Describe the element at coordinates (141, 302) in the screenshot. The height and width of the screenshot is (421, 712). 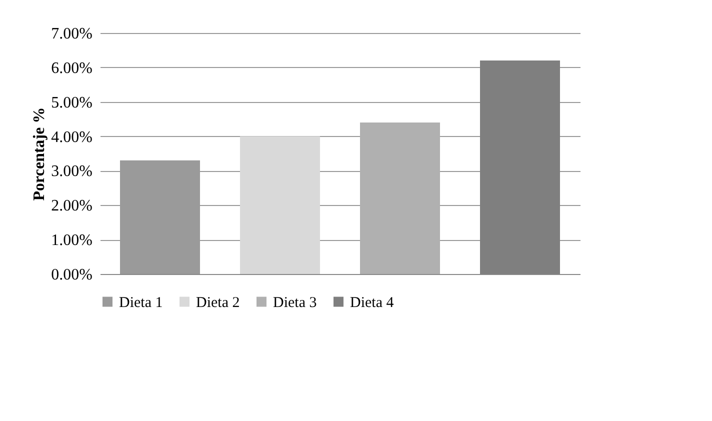
I see `legend-label: Dieta 1` at that location.